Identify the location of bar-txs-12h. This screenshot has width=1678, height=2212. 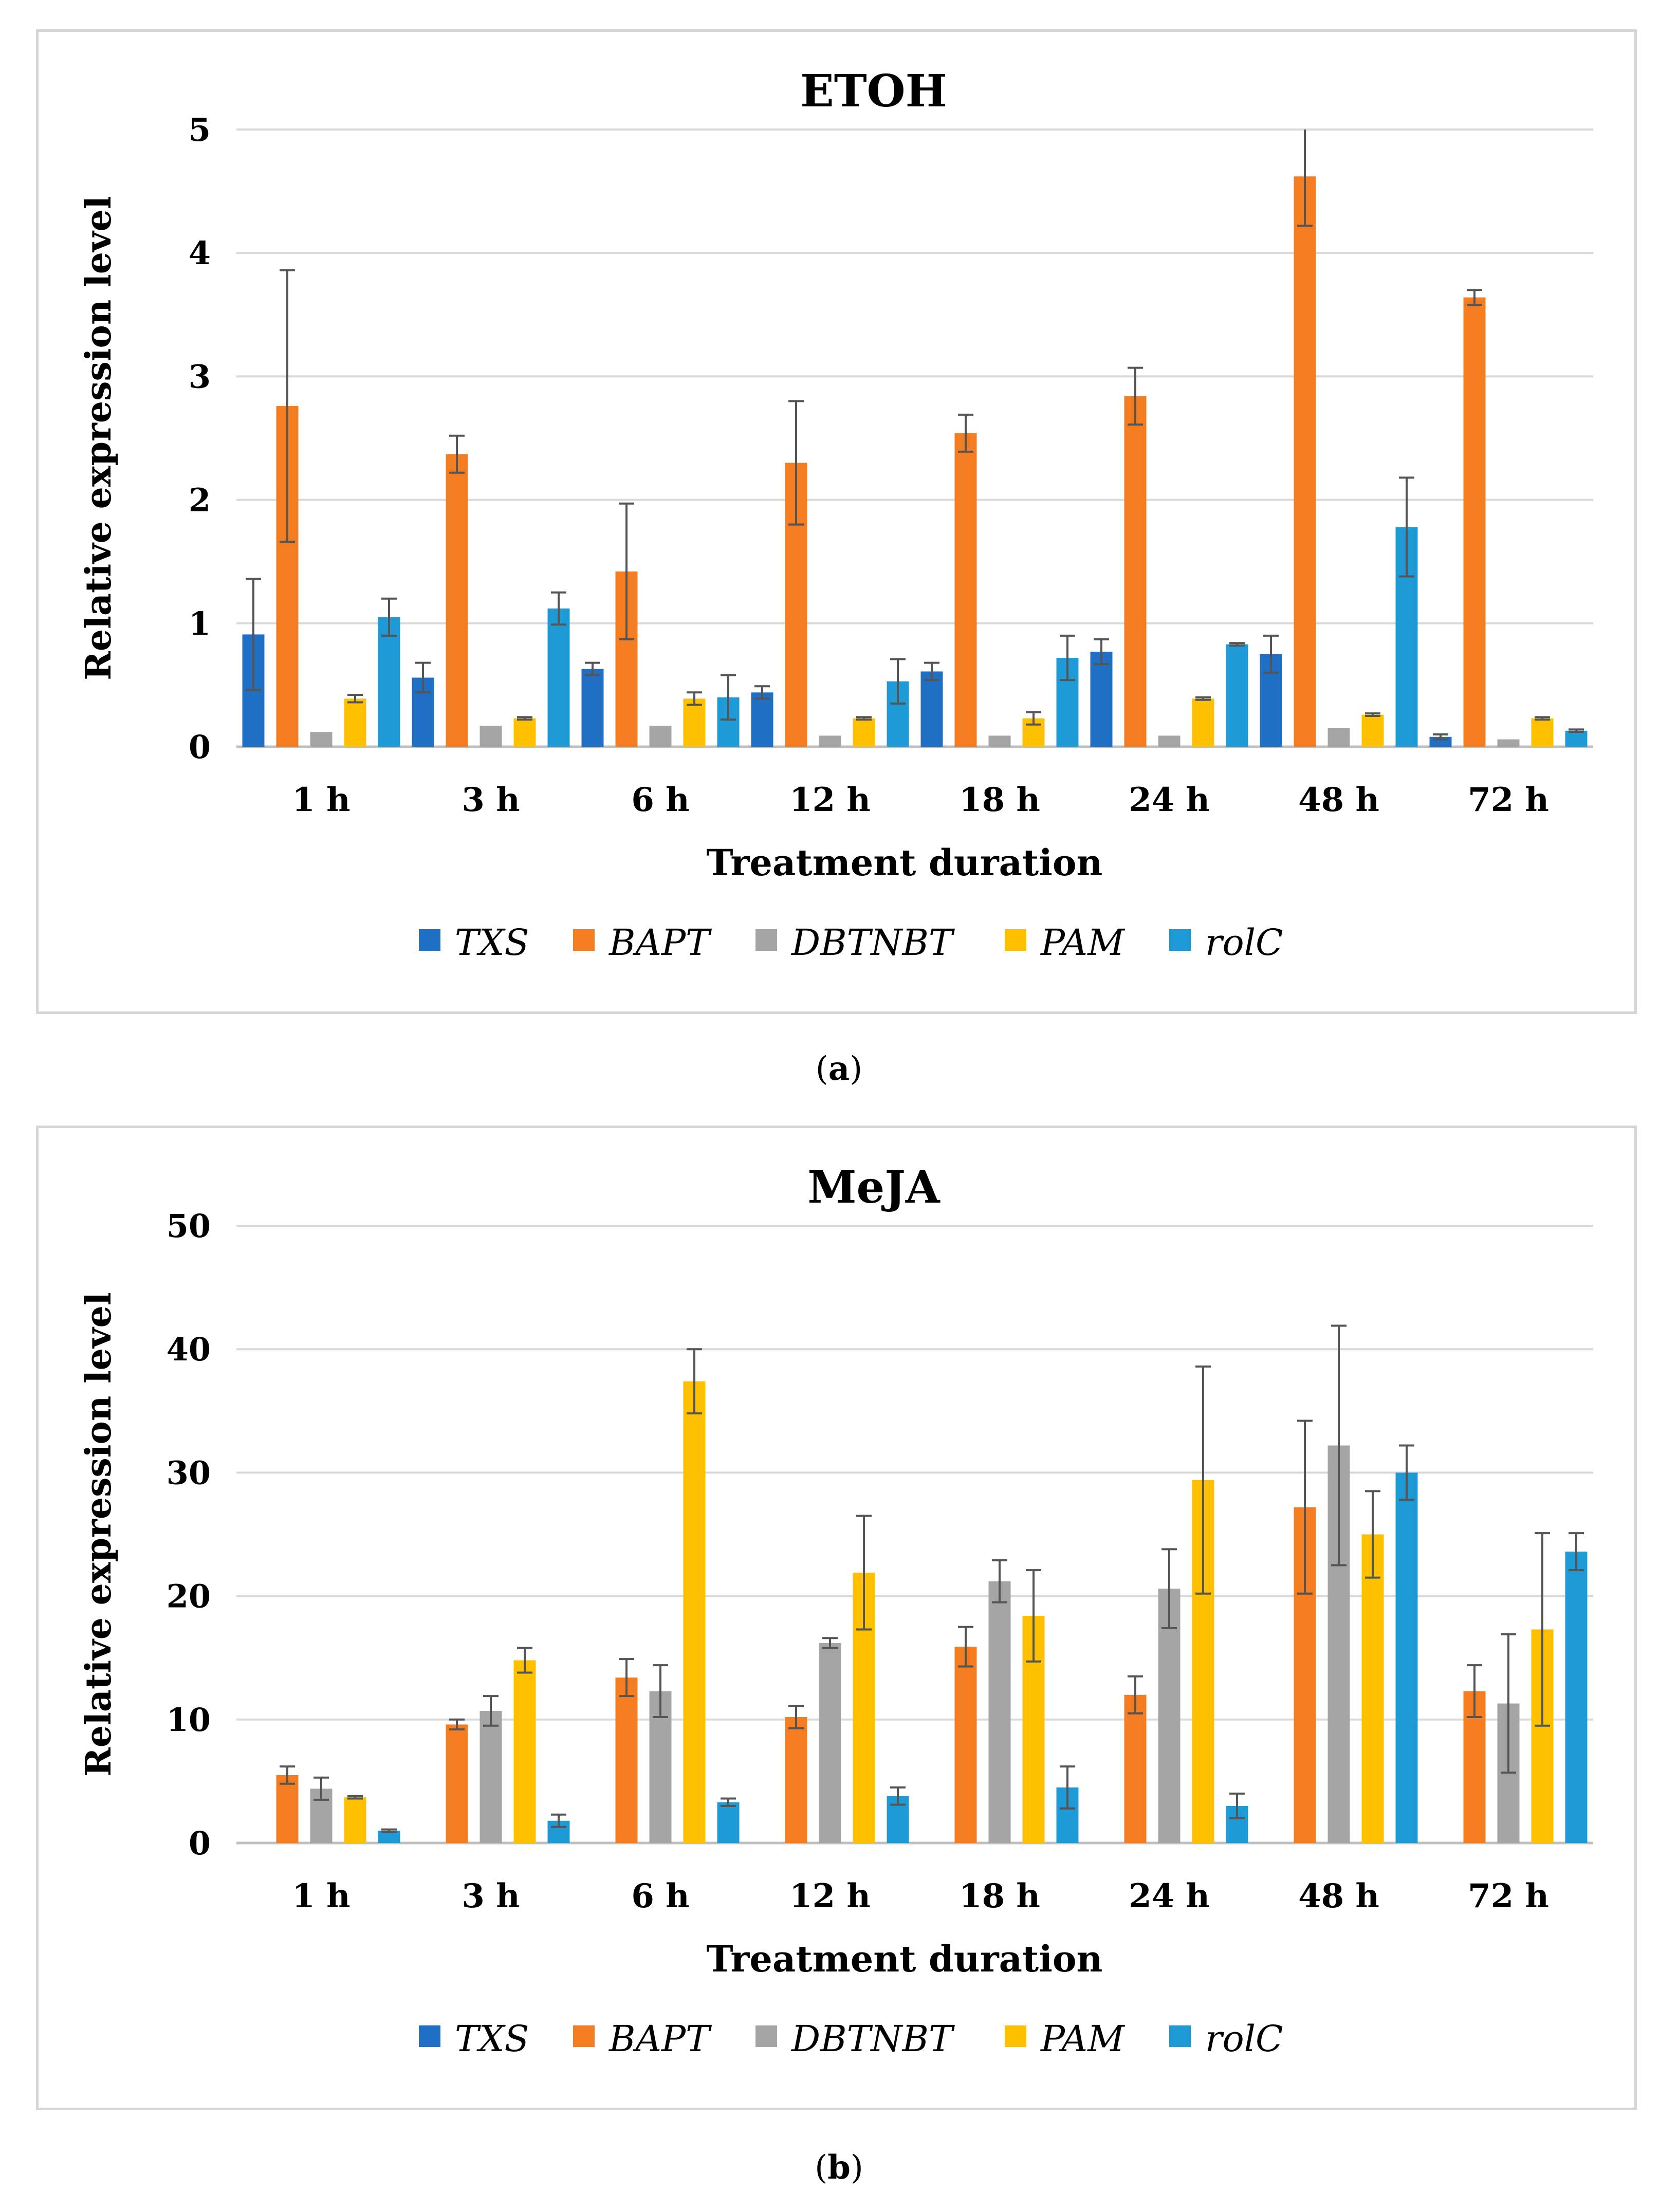
(762, 719).